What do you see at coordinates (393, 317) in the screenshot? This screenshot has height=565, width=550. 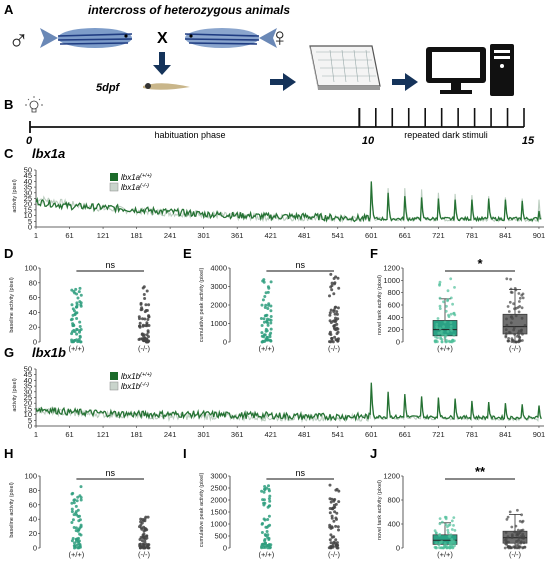 I see `y-tick-label: 400` at bounding box center [393, 317].